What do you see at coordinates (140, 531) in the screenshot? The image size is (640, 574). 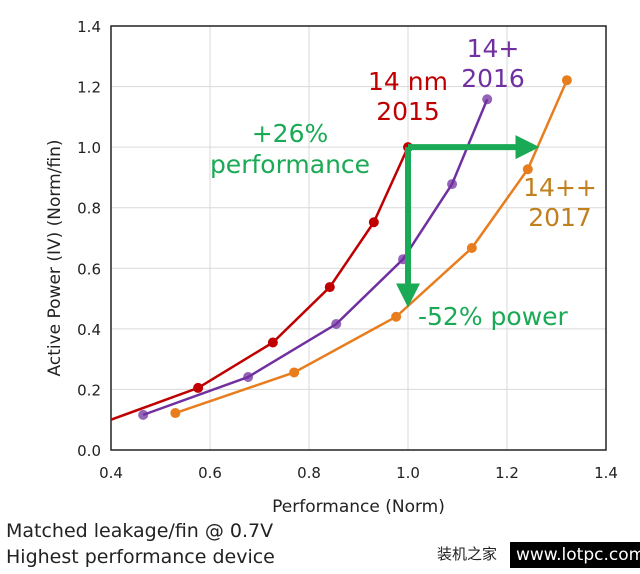 I see `footer-line-1: Matched leakage/fin @ 0.7V` at bounding box center [140, 531].